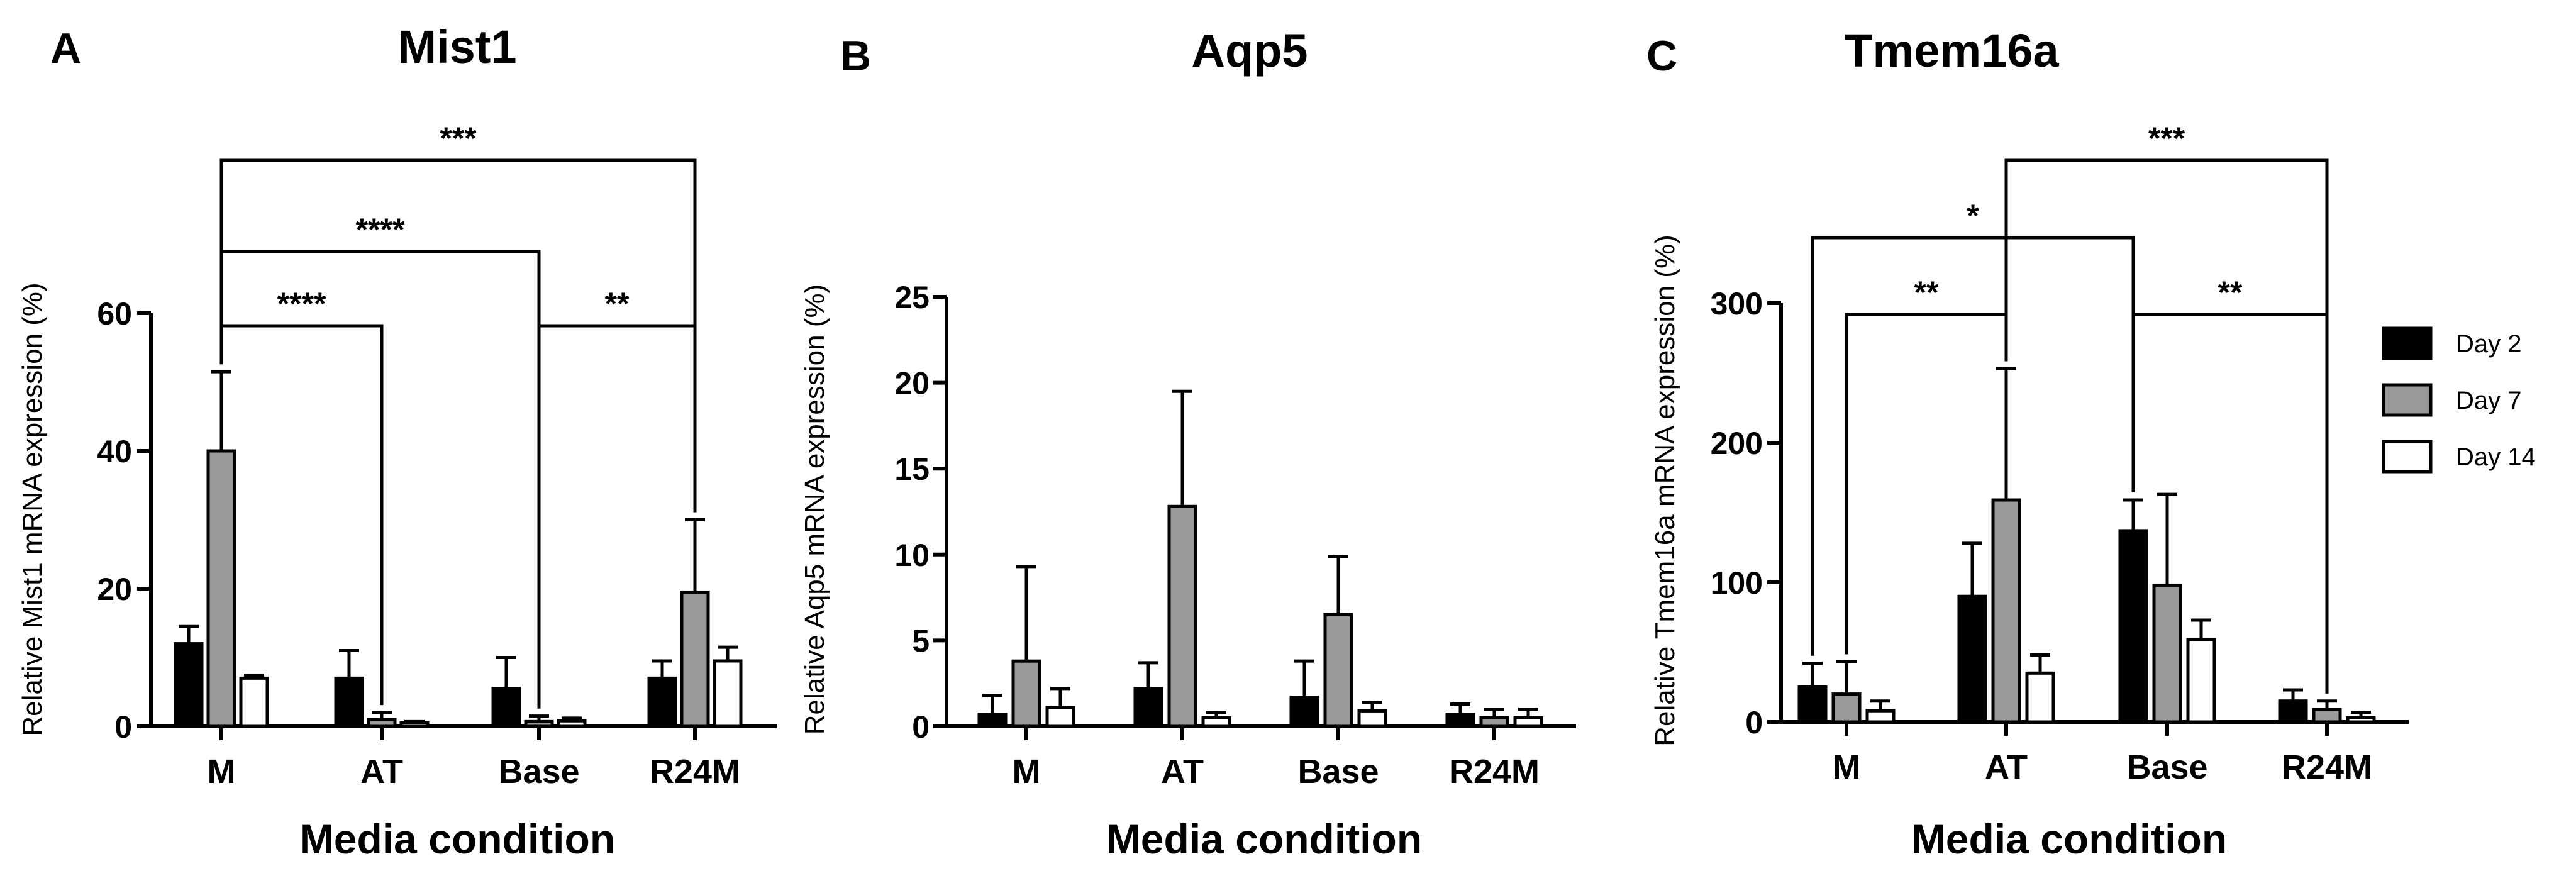 The width and height of the screenshot is (2576, 888). I want to click on legend: Day 2 Day 7 Day 14, so click(2459, 400).